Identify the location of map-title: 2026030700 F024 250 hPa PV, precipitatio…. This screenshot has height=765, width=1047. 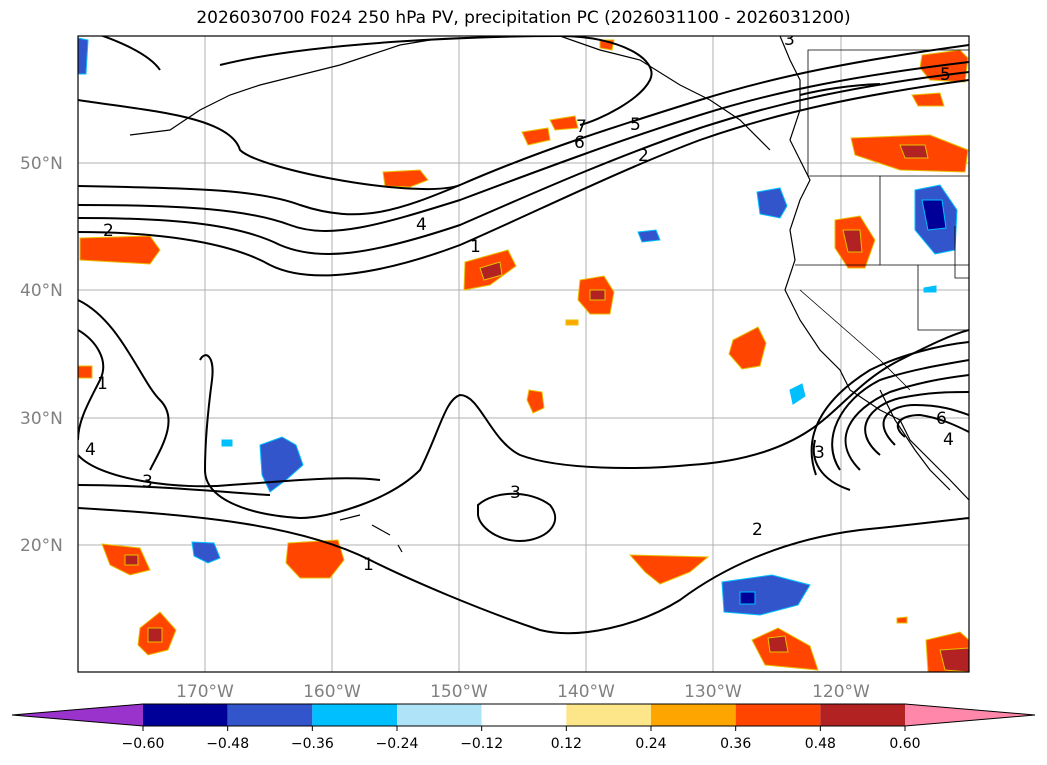
(523, 18).